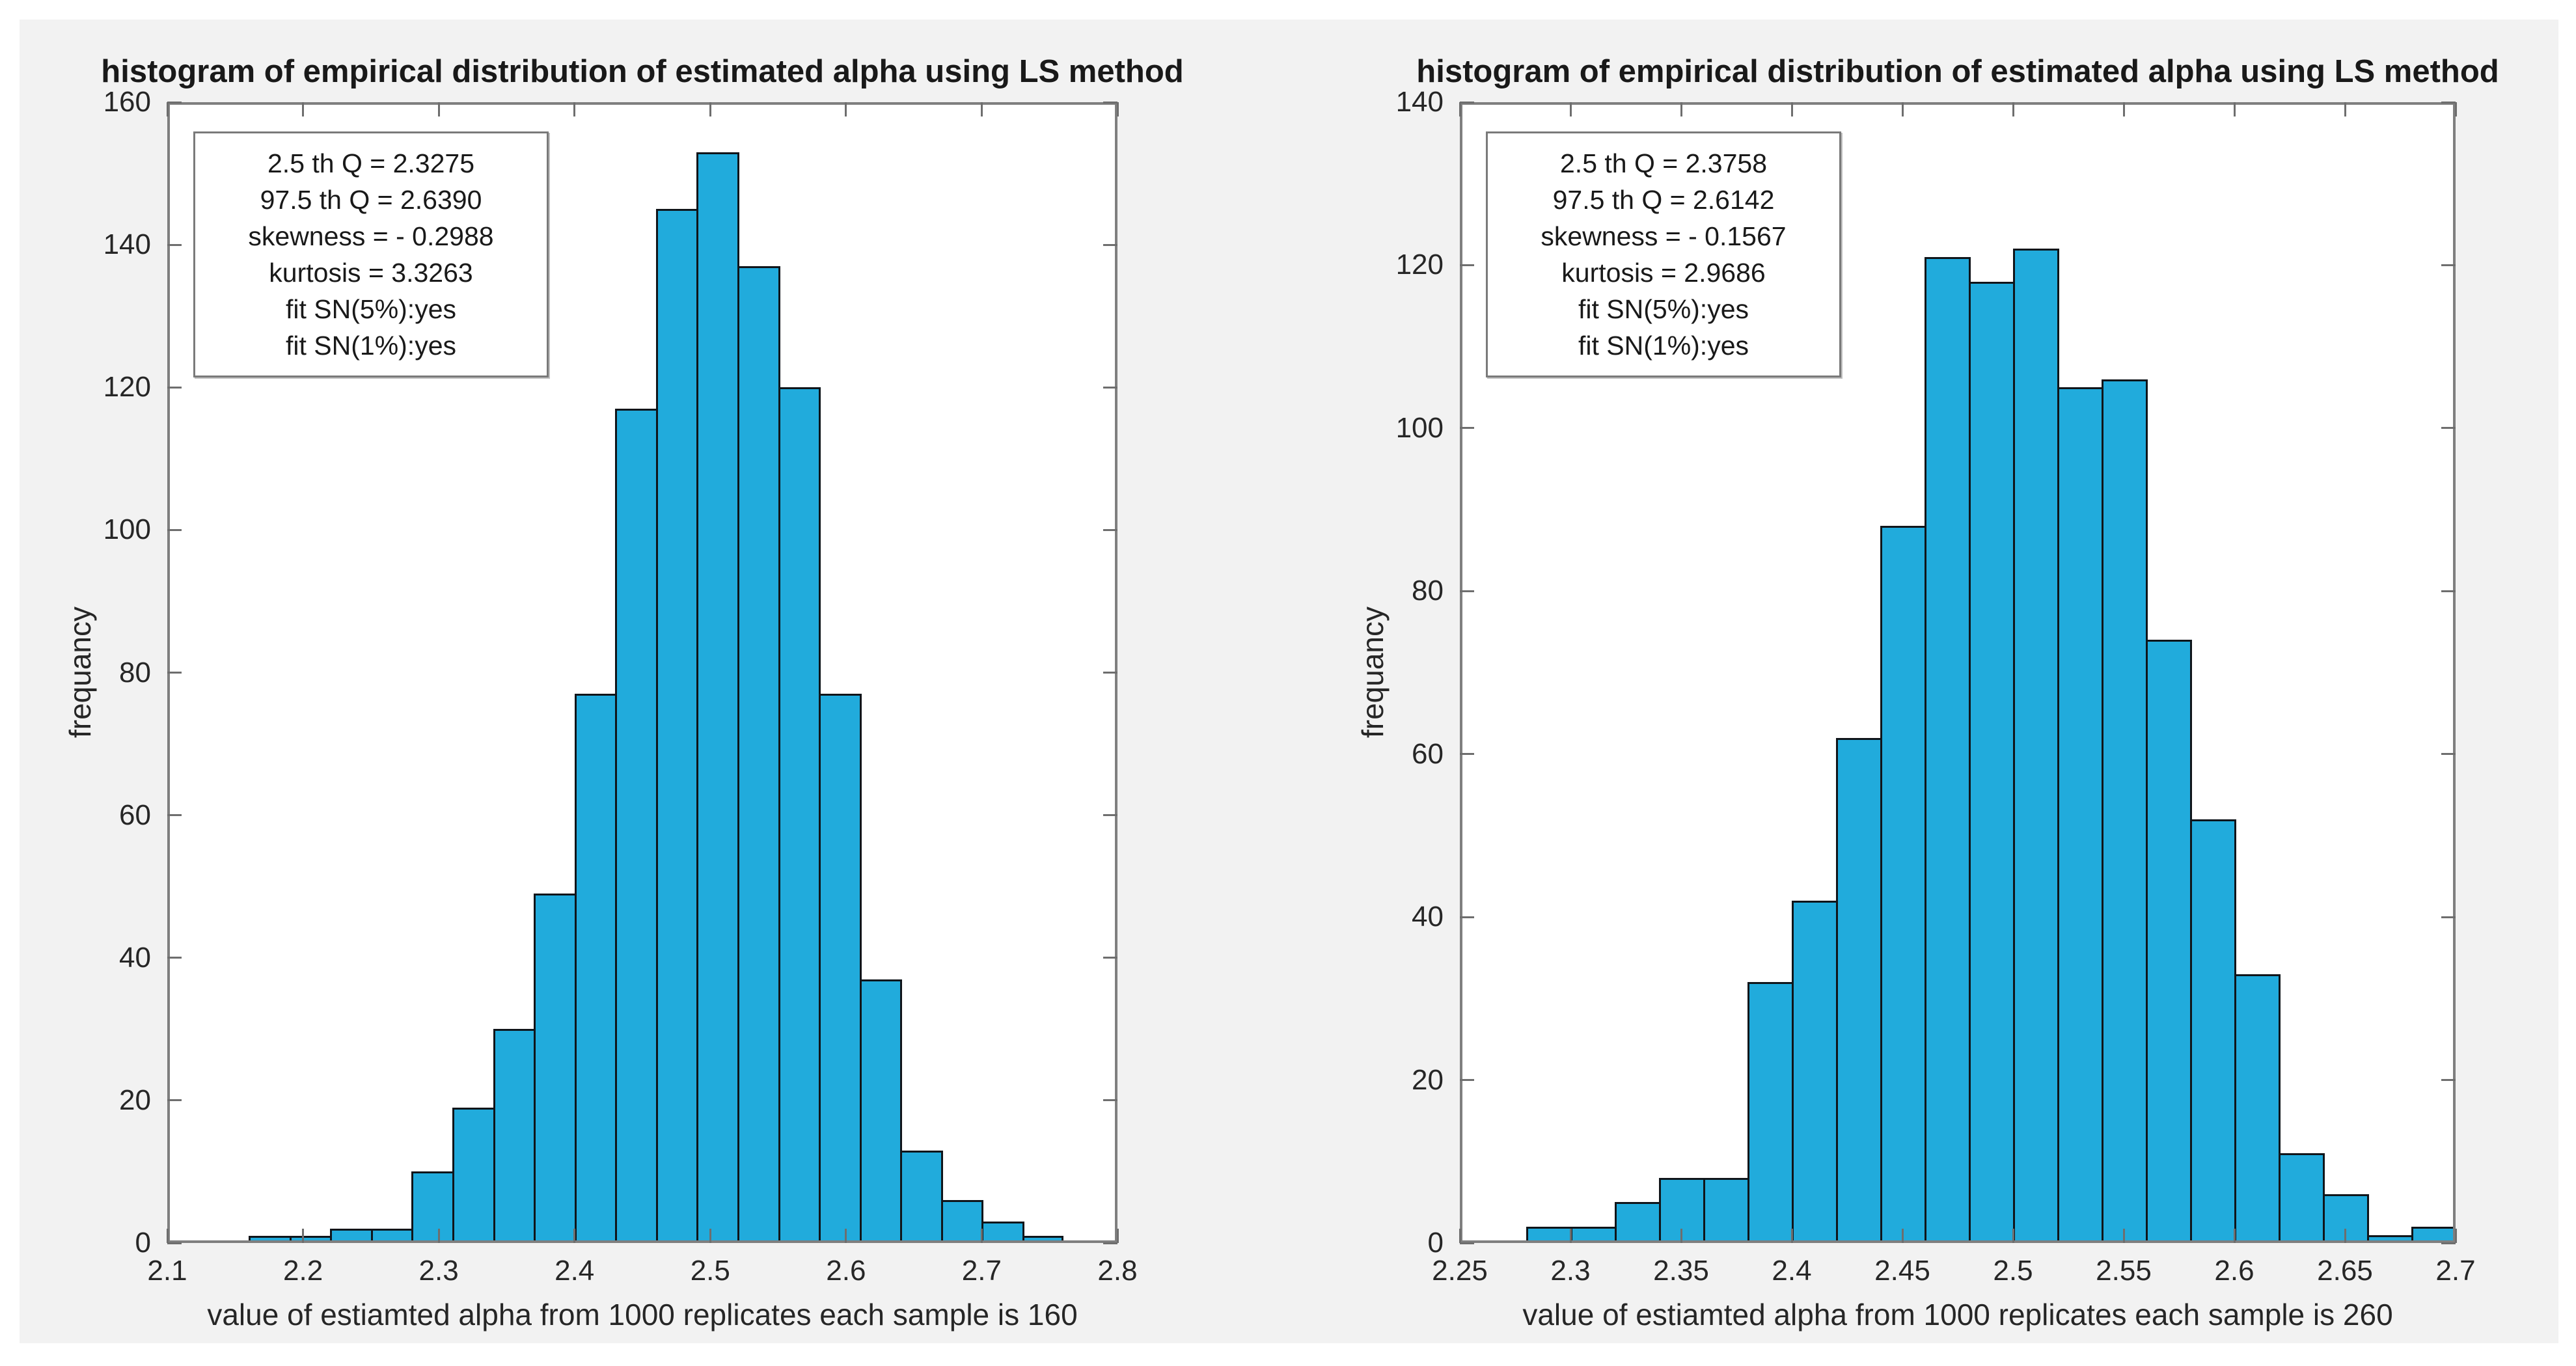  What do you see at coordinates (371, 236) in the screenshot?
I see `stats-annotation-line: skewness = - 0.2988` at bounding box center [371, 236].